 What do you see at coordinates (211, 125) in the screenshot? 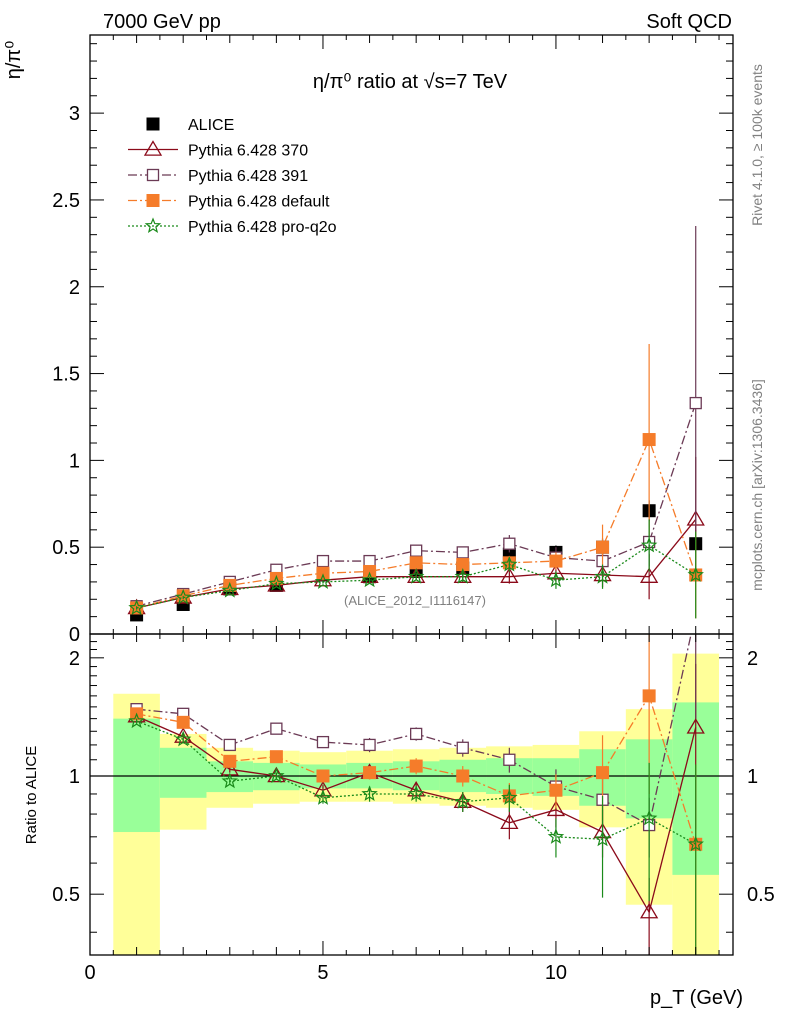
I see `legend-label-alice: ALICE` at bounding box center [211, 125].